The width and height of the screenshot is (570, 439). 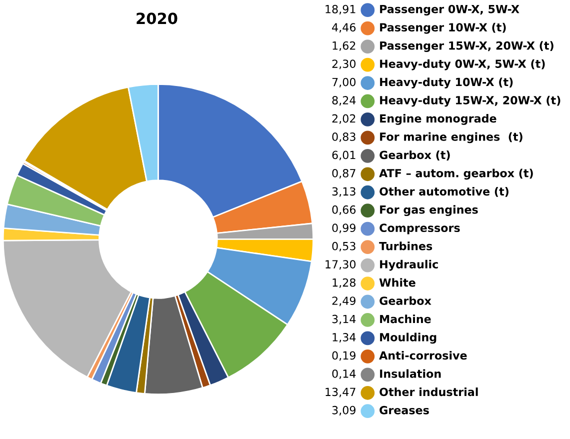 I want to click on legend-label: Other automotive (t), so click(x=444, y=192).